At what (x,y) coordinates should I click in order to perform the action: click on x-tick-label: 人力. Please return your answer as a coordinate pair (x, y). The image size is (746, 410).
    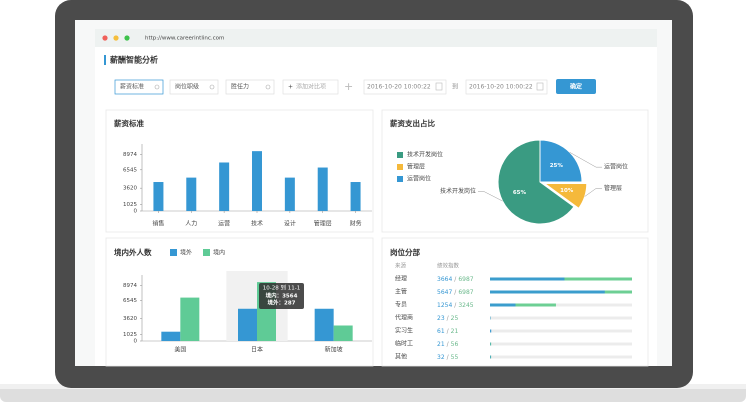
    Looking at the image, I should click on (191, 224).